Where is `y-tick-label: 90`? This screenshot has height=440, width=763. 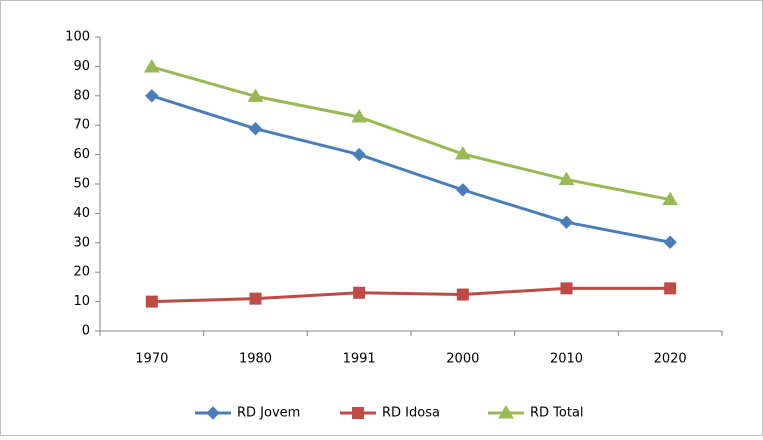
y-tick-label: 90 is located at coordinates (81, 66).